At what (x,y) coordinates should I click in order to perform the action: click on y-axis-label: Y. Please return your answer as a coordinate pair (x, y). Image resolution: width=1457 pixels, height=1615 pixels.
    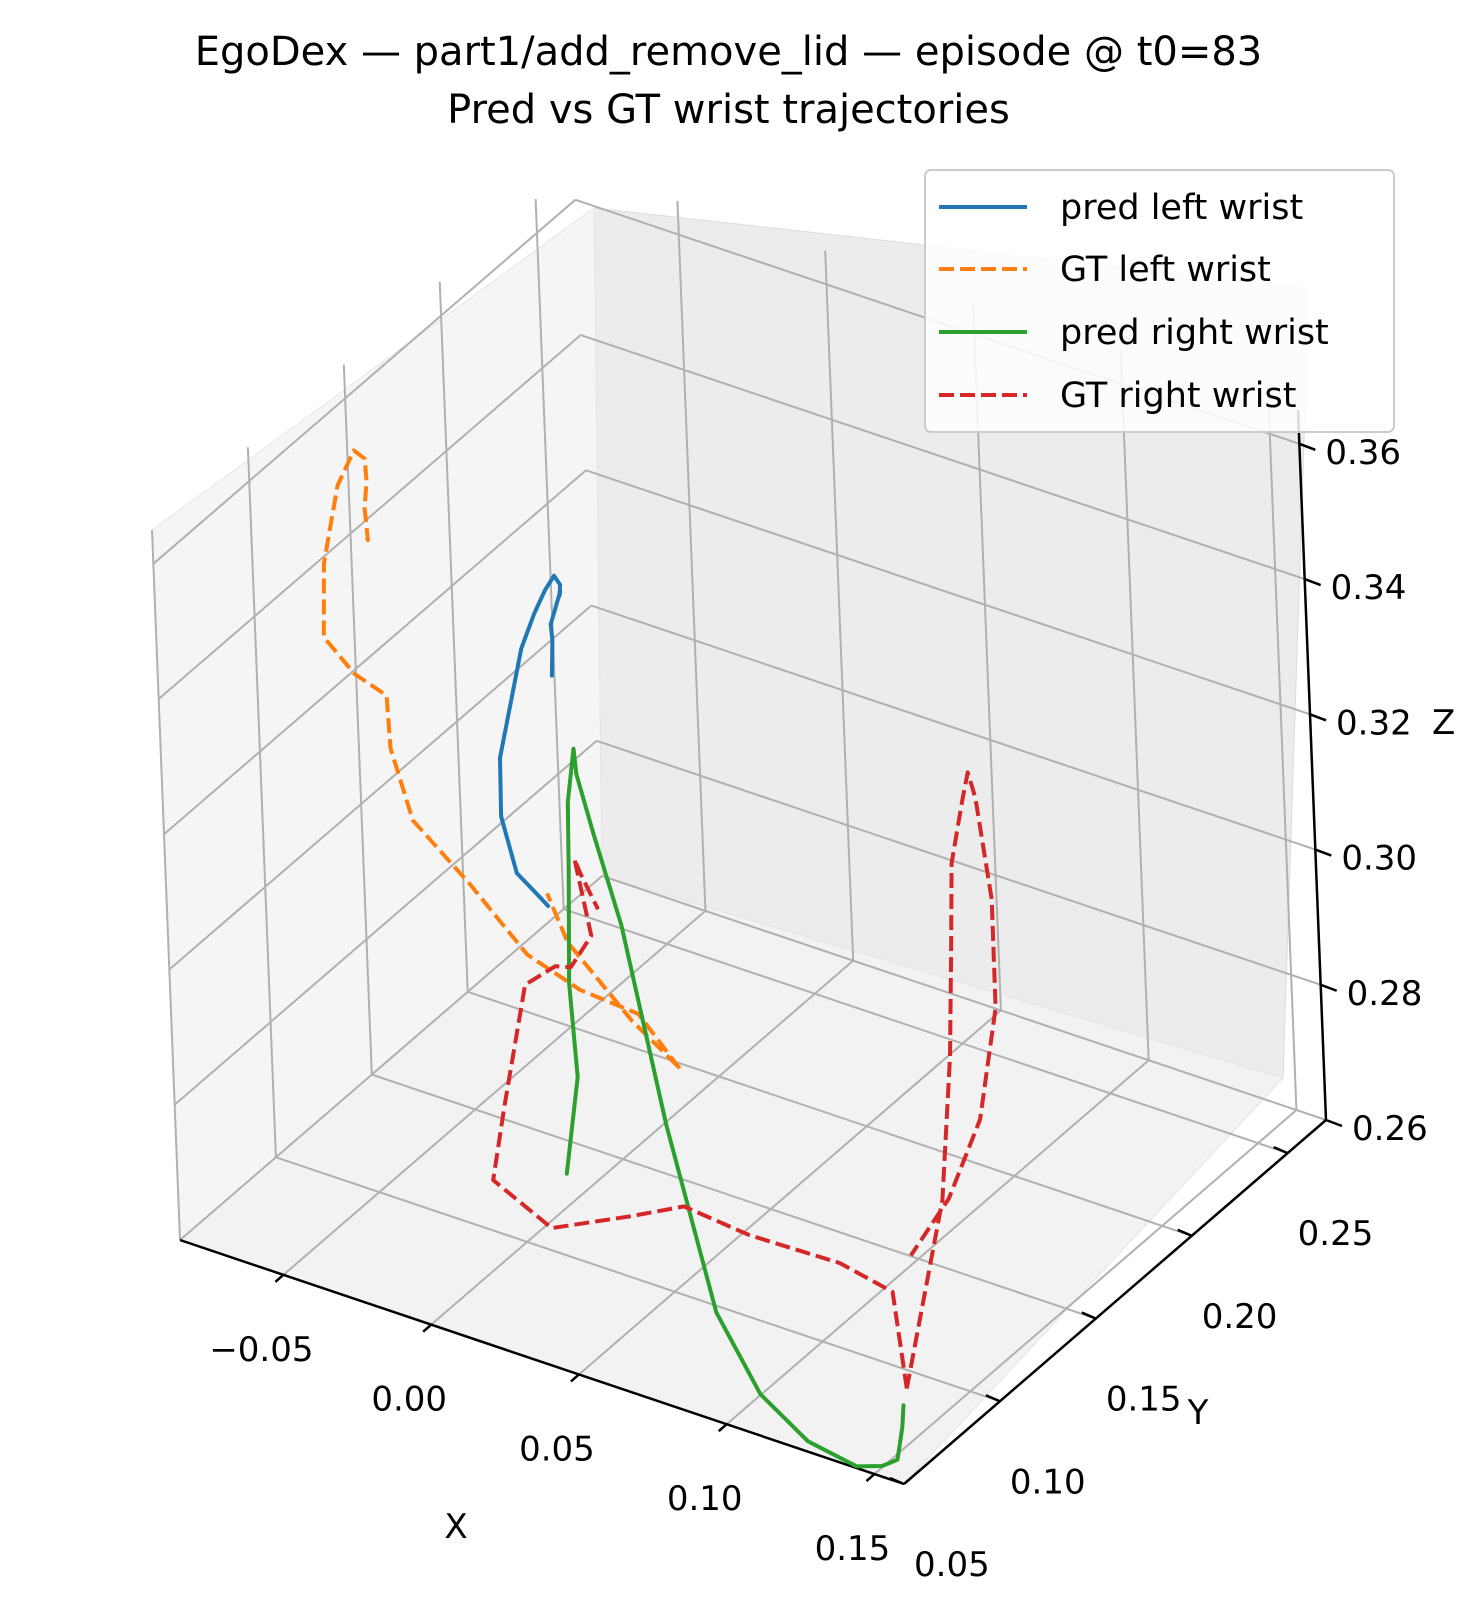
    Looking at the image, I should click on (1198, 1413).